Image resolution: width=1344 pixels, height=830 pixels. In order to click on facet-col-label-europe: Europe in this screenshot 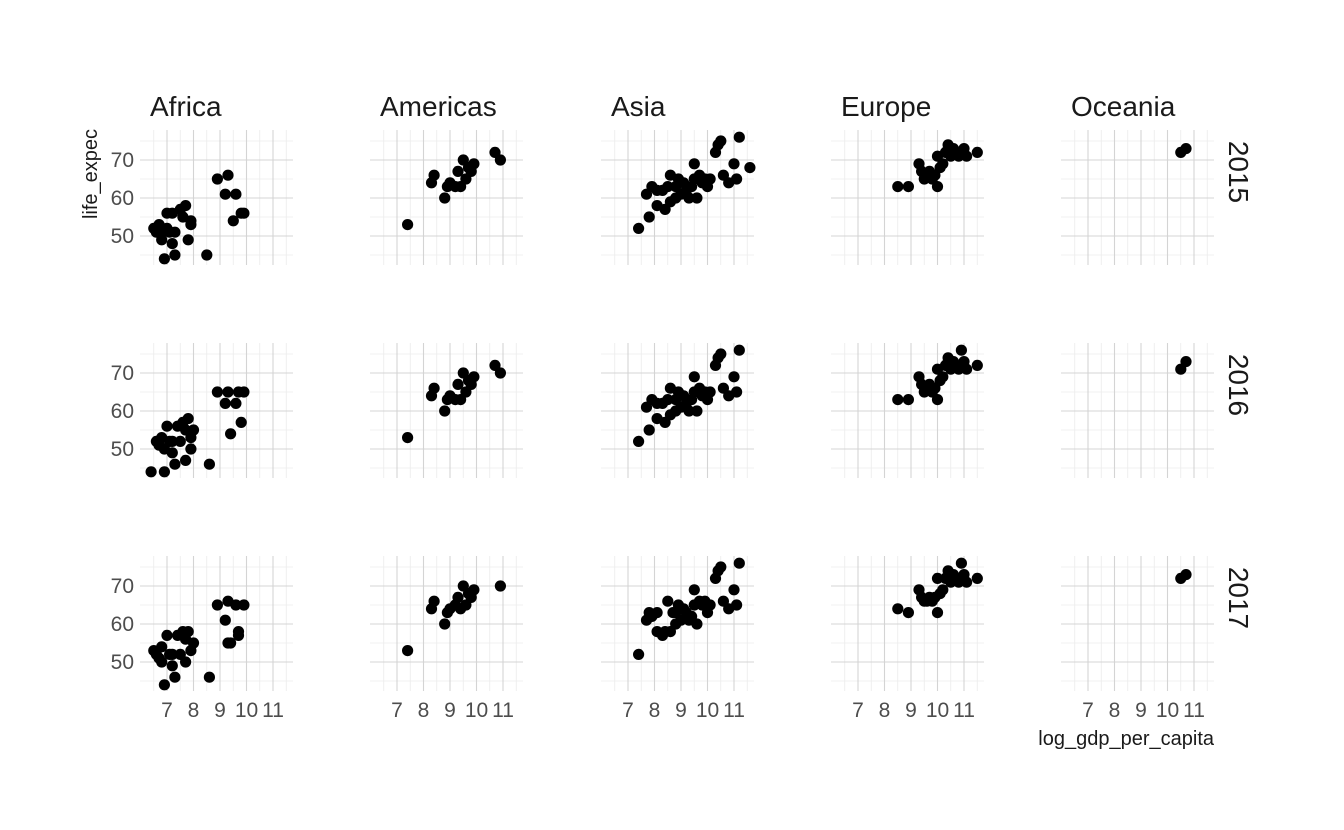, I will do `click(886, 106)`.